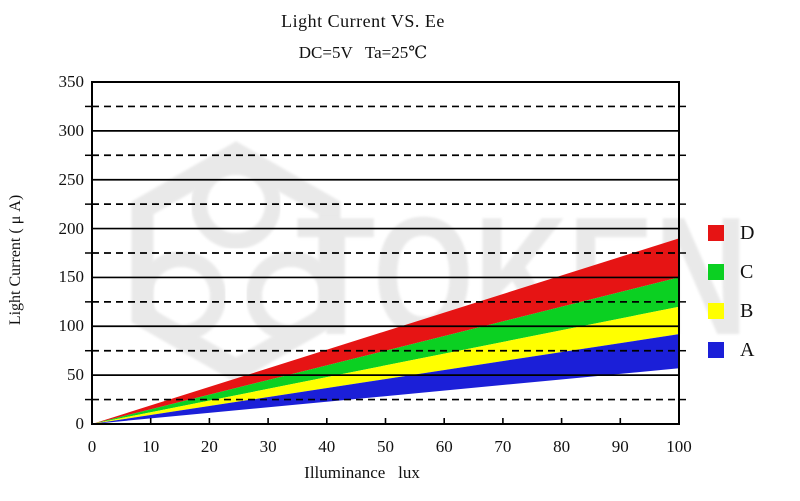  Describe the element at coordinates (71, 228) in the screenshot. I see `y-tick-label: 200` at that location.